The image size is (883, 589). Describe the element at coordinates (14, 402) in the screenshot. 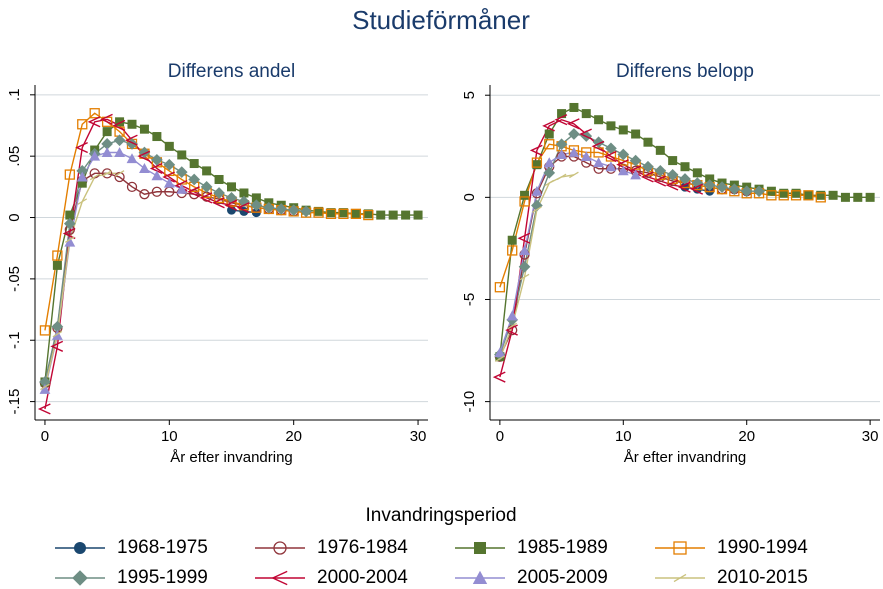

I see `y-tick-label: -.15` at that location.